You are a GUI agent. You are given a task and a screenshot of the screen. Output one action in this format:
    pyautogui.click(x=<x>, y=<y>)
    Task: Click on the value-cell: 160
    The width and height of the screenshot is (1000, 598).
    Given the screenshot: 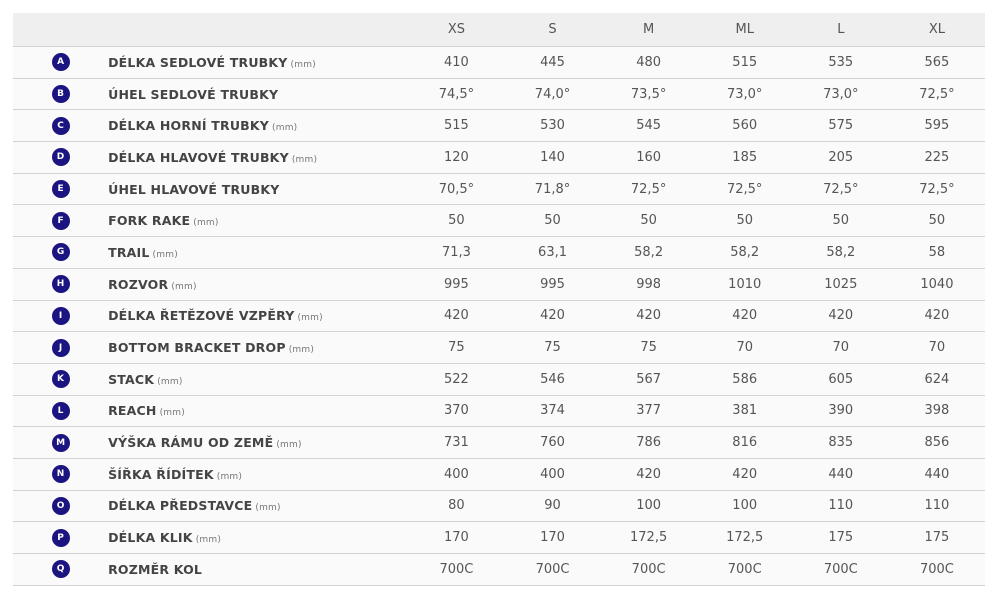 What is the action you would take?
    pyautogui.click(x=648, y=157)
    